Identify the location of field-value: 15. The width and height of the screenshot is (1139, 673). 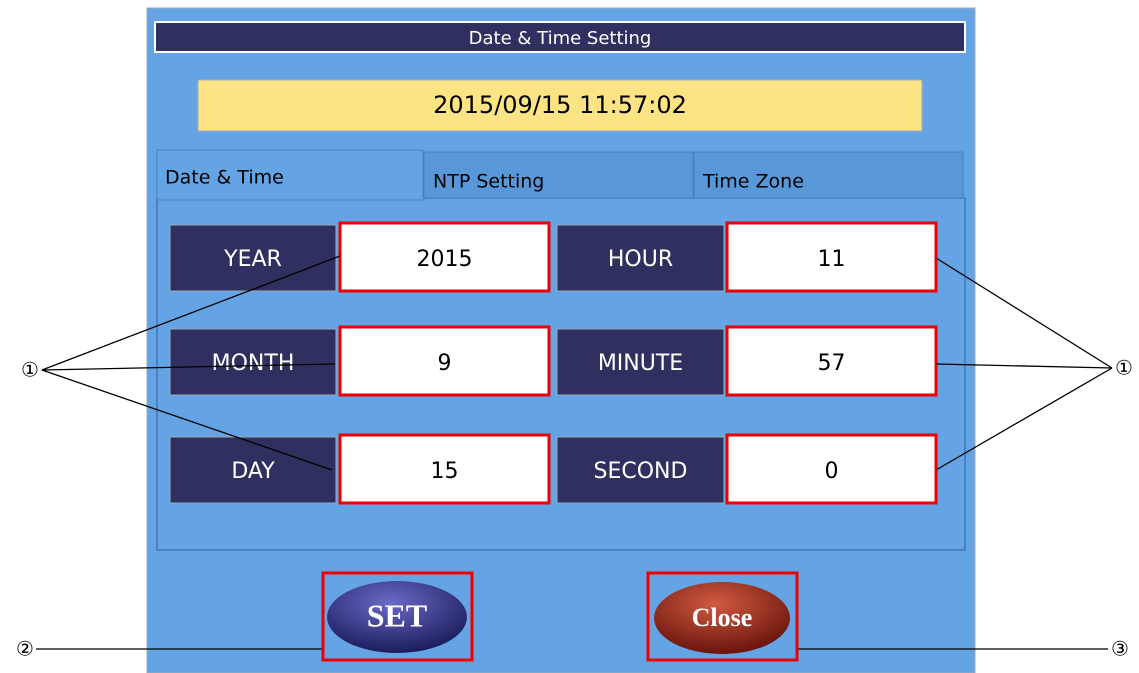
(445, 471).